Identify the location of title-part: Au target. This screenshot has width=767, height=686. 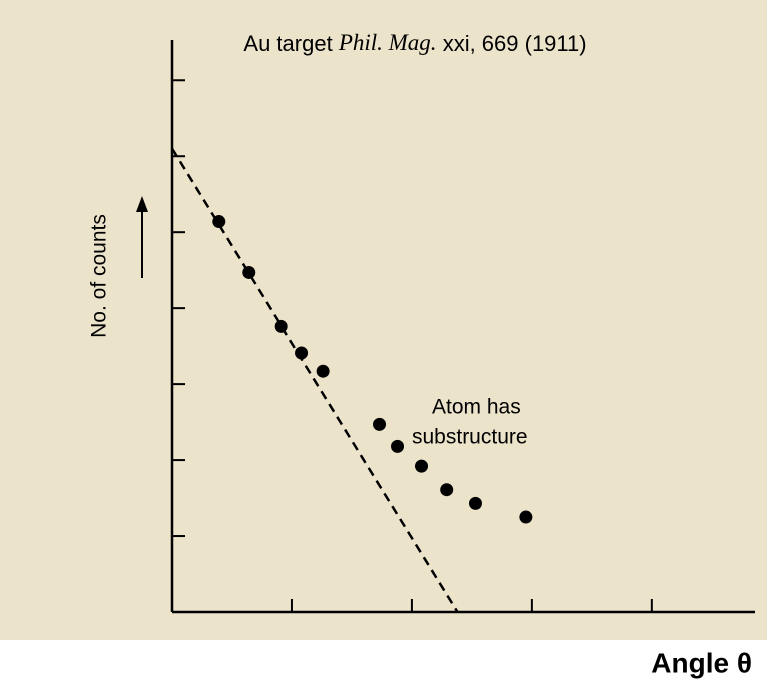
(287, 43).